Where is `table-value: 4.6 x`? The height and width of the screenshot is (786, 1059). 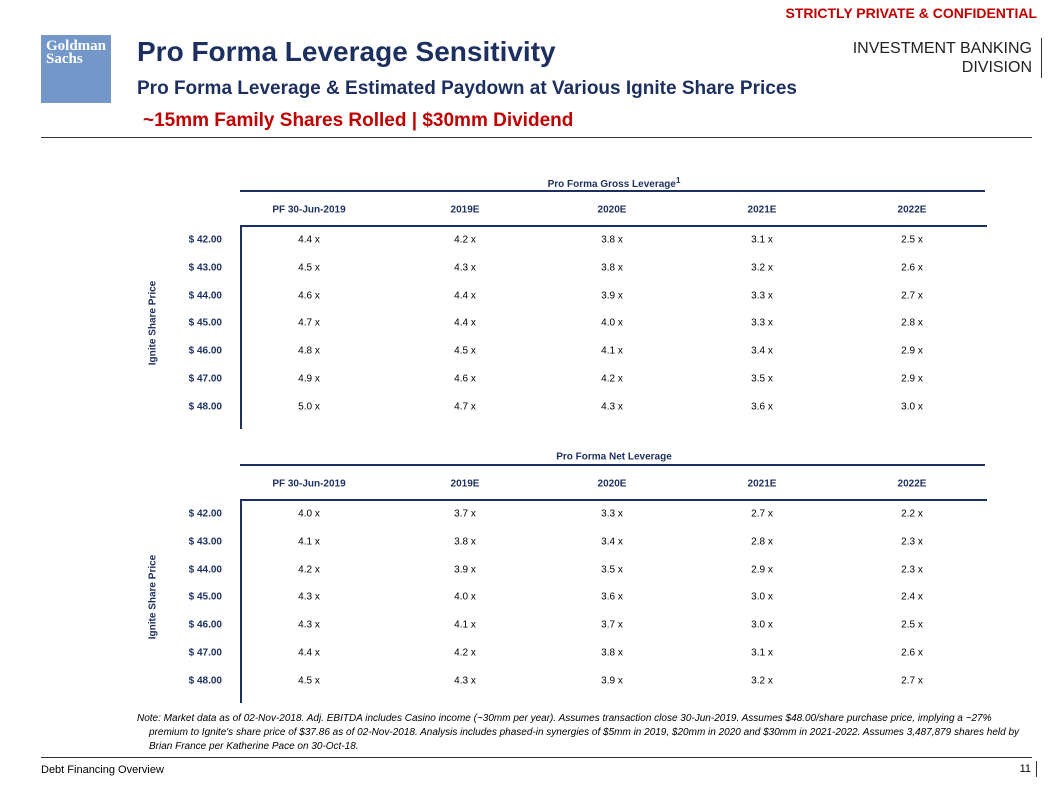
table-value: 4.6 x is located at coordinates (465, 379).